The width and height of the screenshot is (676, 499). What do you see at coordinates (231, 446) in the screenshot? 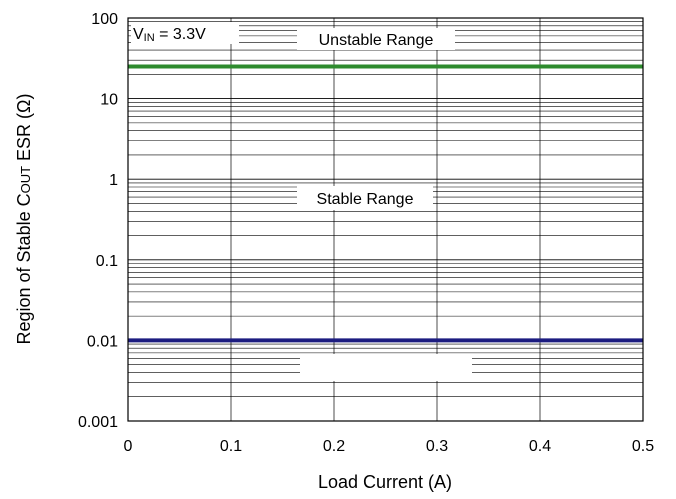
I see `x-tick-label: 0.1` at bounding box center [231, 446].